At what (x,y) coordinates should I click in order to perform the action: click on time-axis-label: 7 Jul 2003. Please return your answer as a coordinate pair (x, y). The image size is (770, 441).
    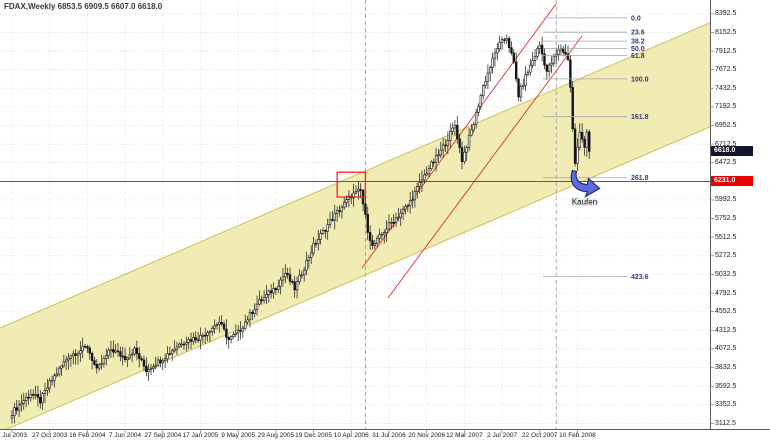
    Looking at the image, I should click on (13, 435).